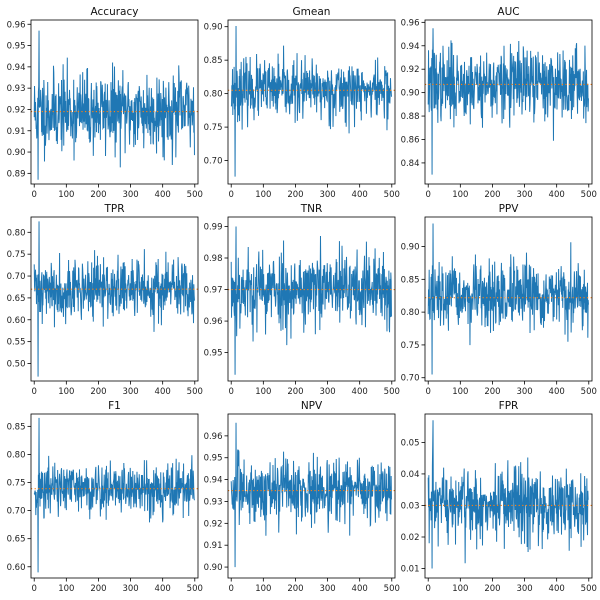 Image resolution: width=600 pixels, height=600 pixels. Describe the element at coordinates (327, 392) in the screenshot. I see `x-tick-label-tnr: 300` at that location.